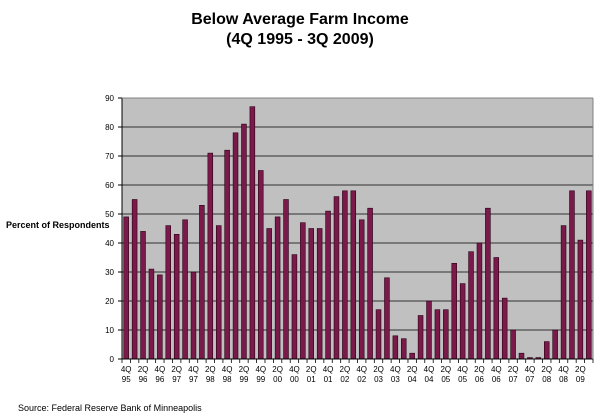 Image resolution: width=600 pixels, height=420 pixels. Describe the element at coordinates (252, 233) in the screenshot. I see `bar-3Q99` at that location.